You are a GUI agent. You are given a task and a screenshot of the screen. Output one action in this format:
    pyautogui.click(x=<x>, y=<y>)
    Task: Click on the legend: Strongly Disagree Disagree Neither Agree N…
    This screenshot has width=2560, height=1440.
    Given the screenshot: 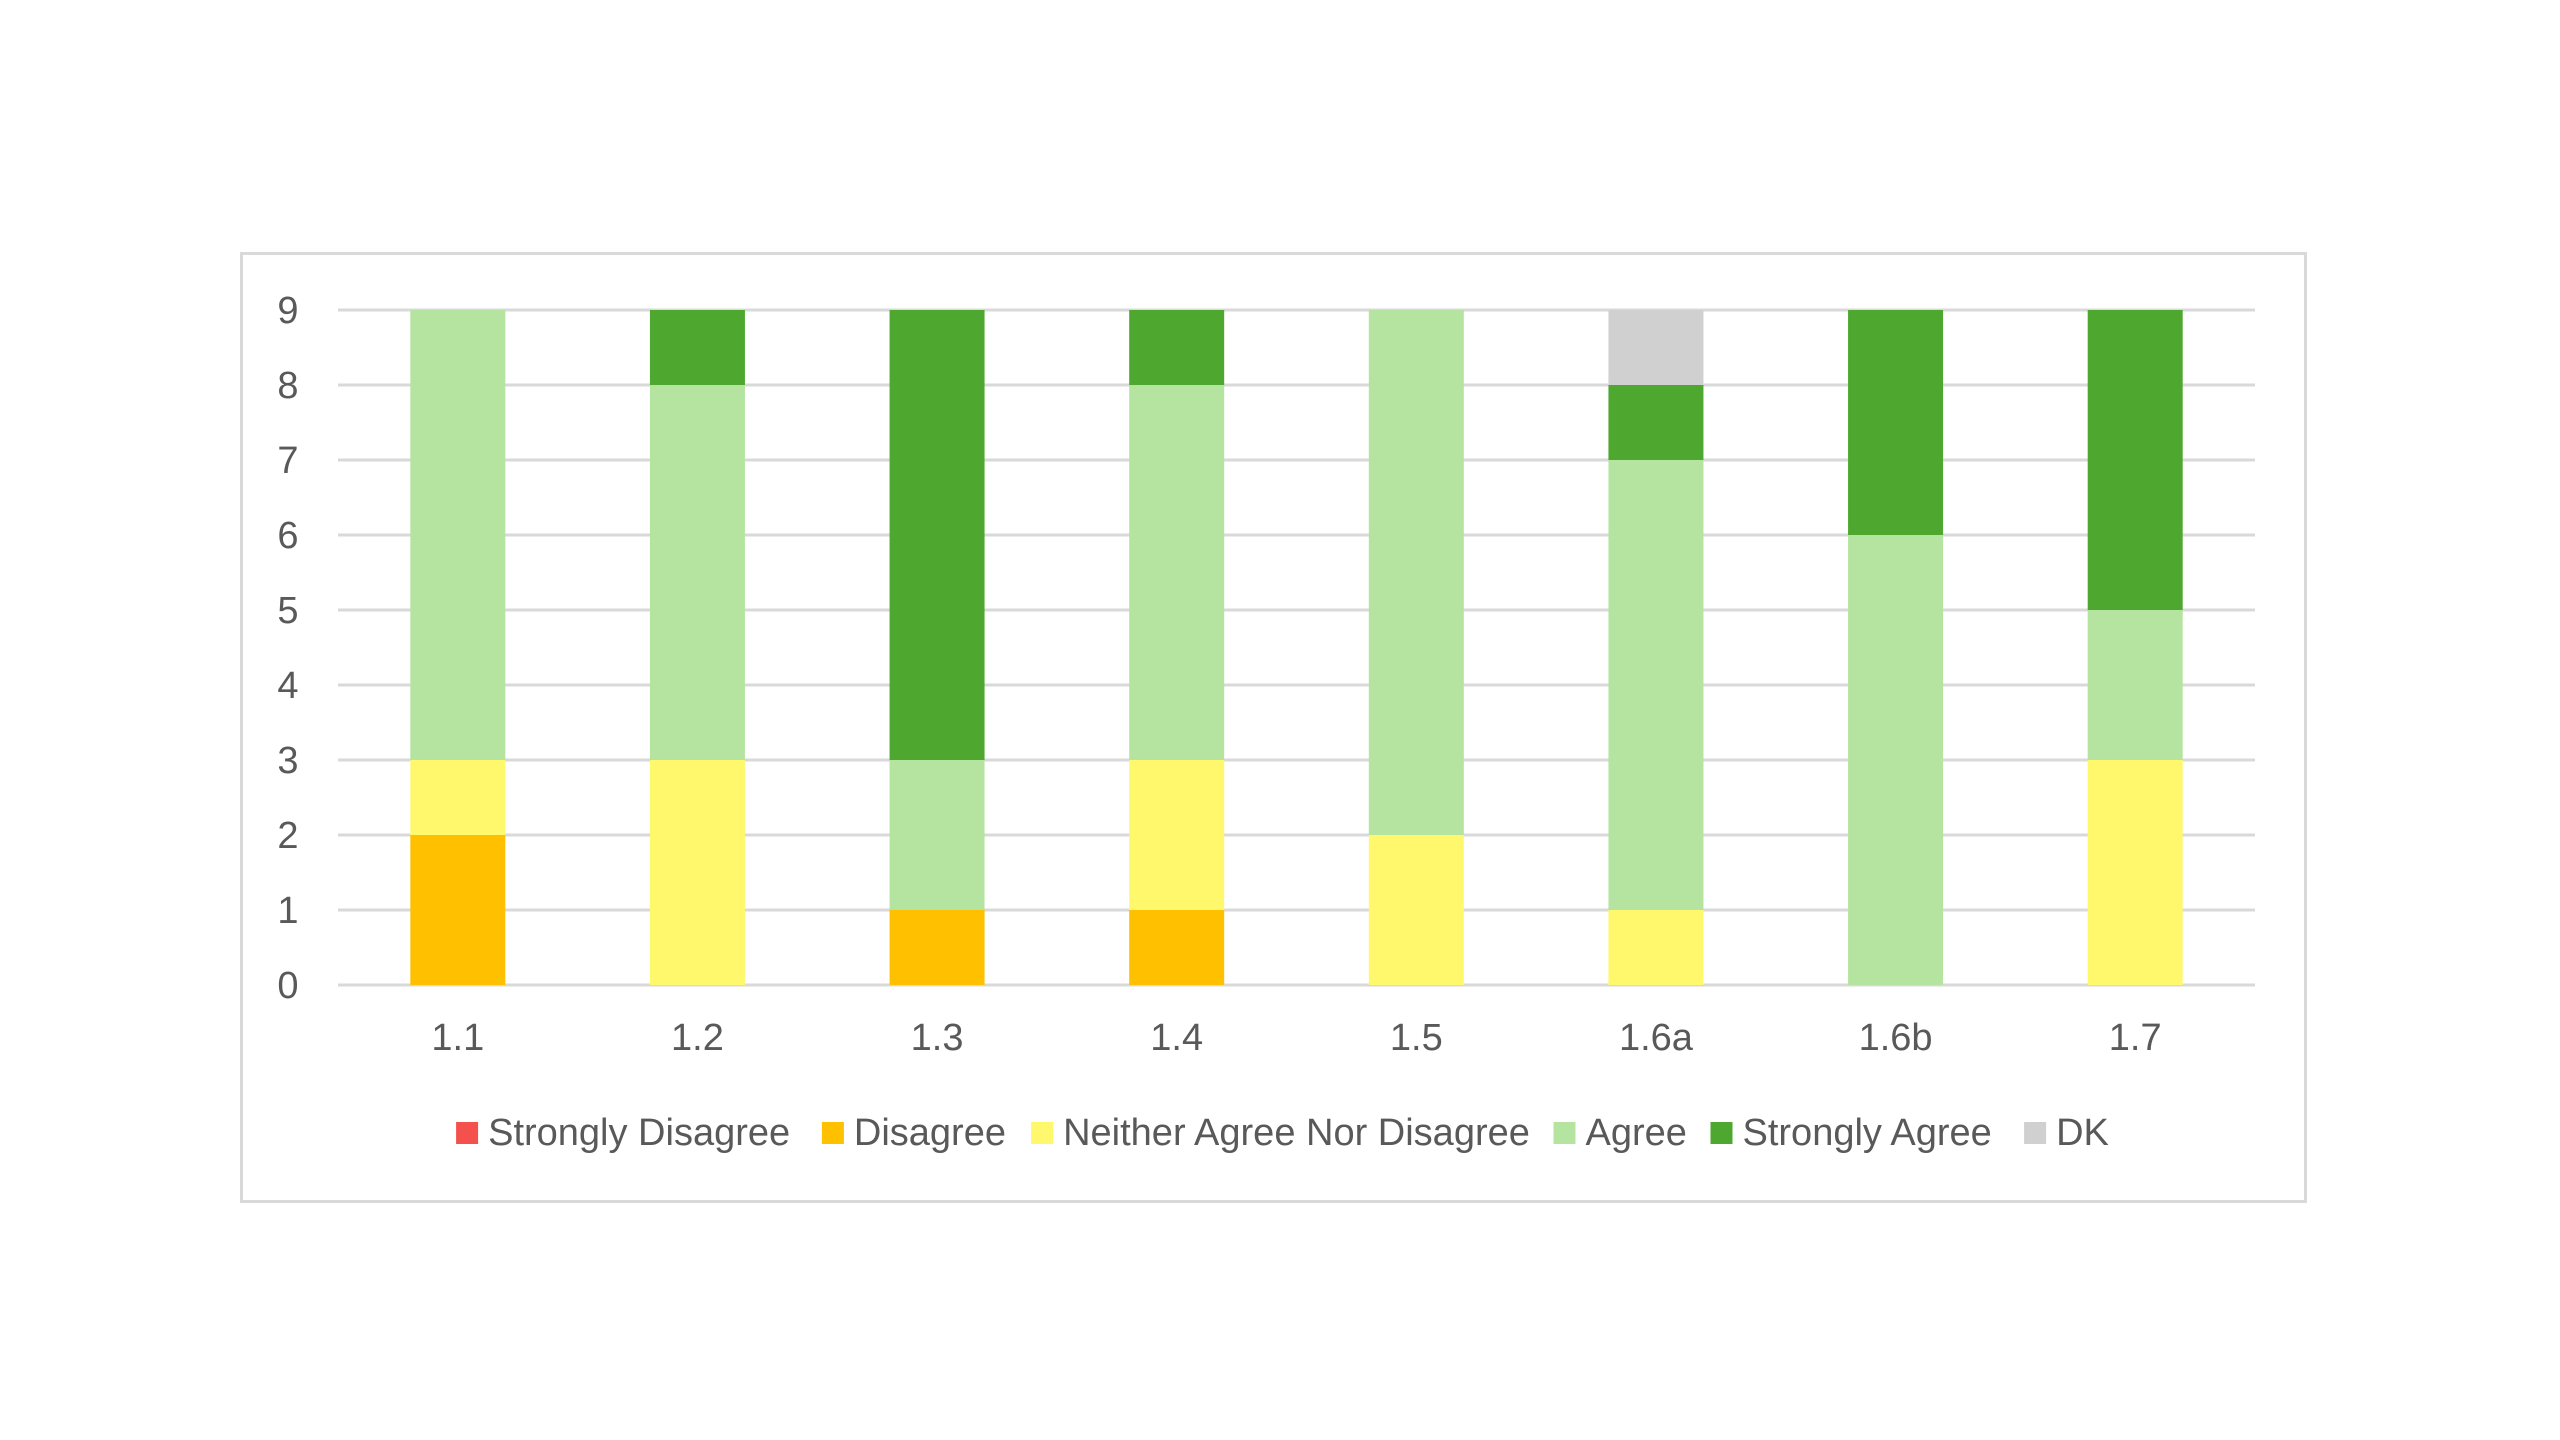 What is the action you would take?
    pyautogui.click(x=1282, y=1133)
    